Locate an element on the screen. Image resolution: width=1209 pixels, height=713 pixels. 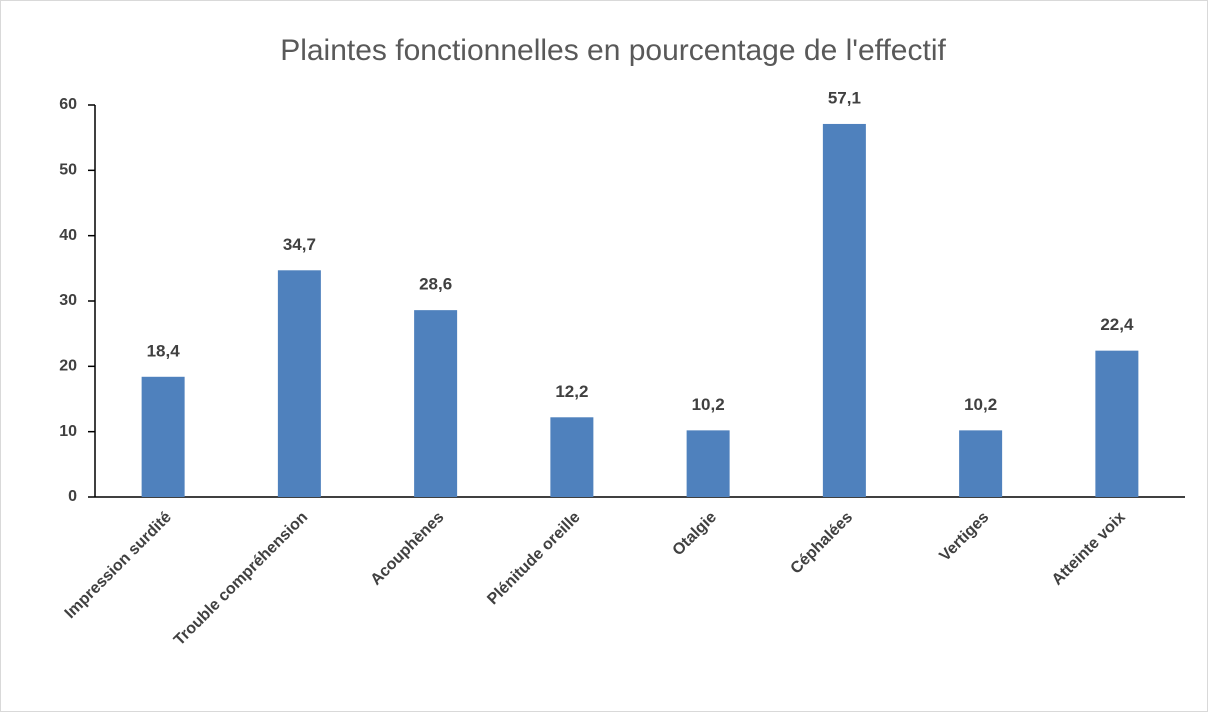
y-tick-label: 30 is located at coordinates (68, 300).